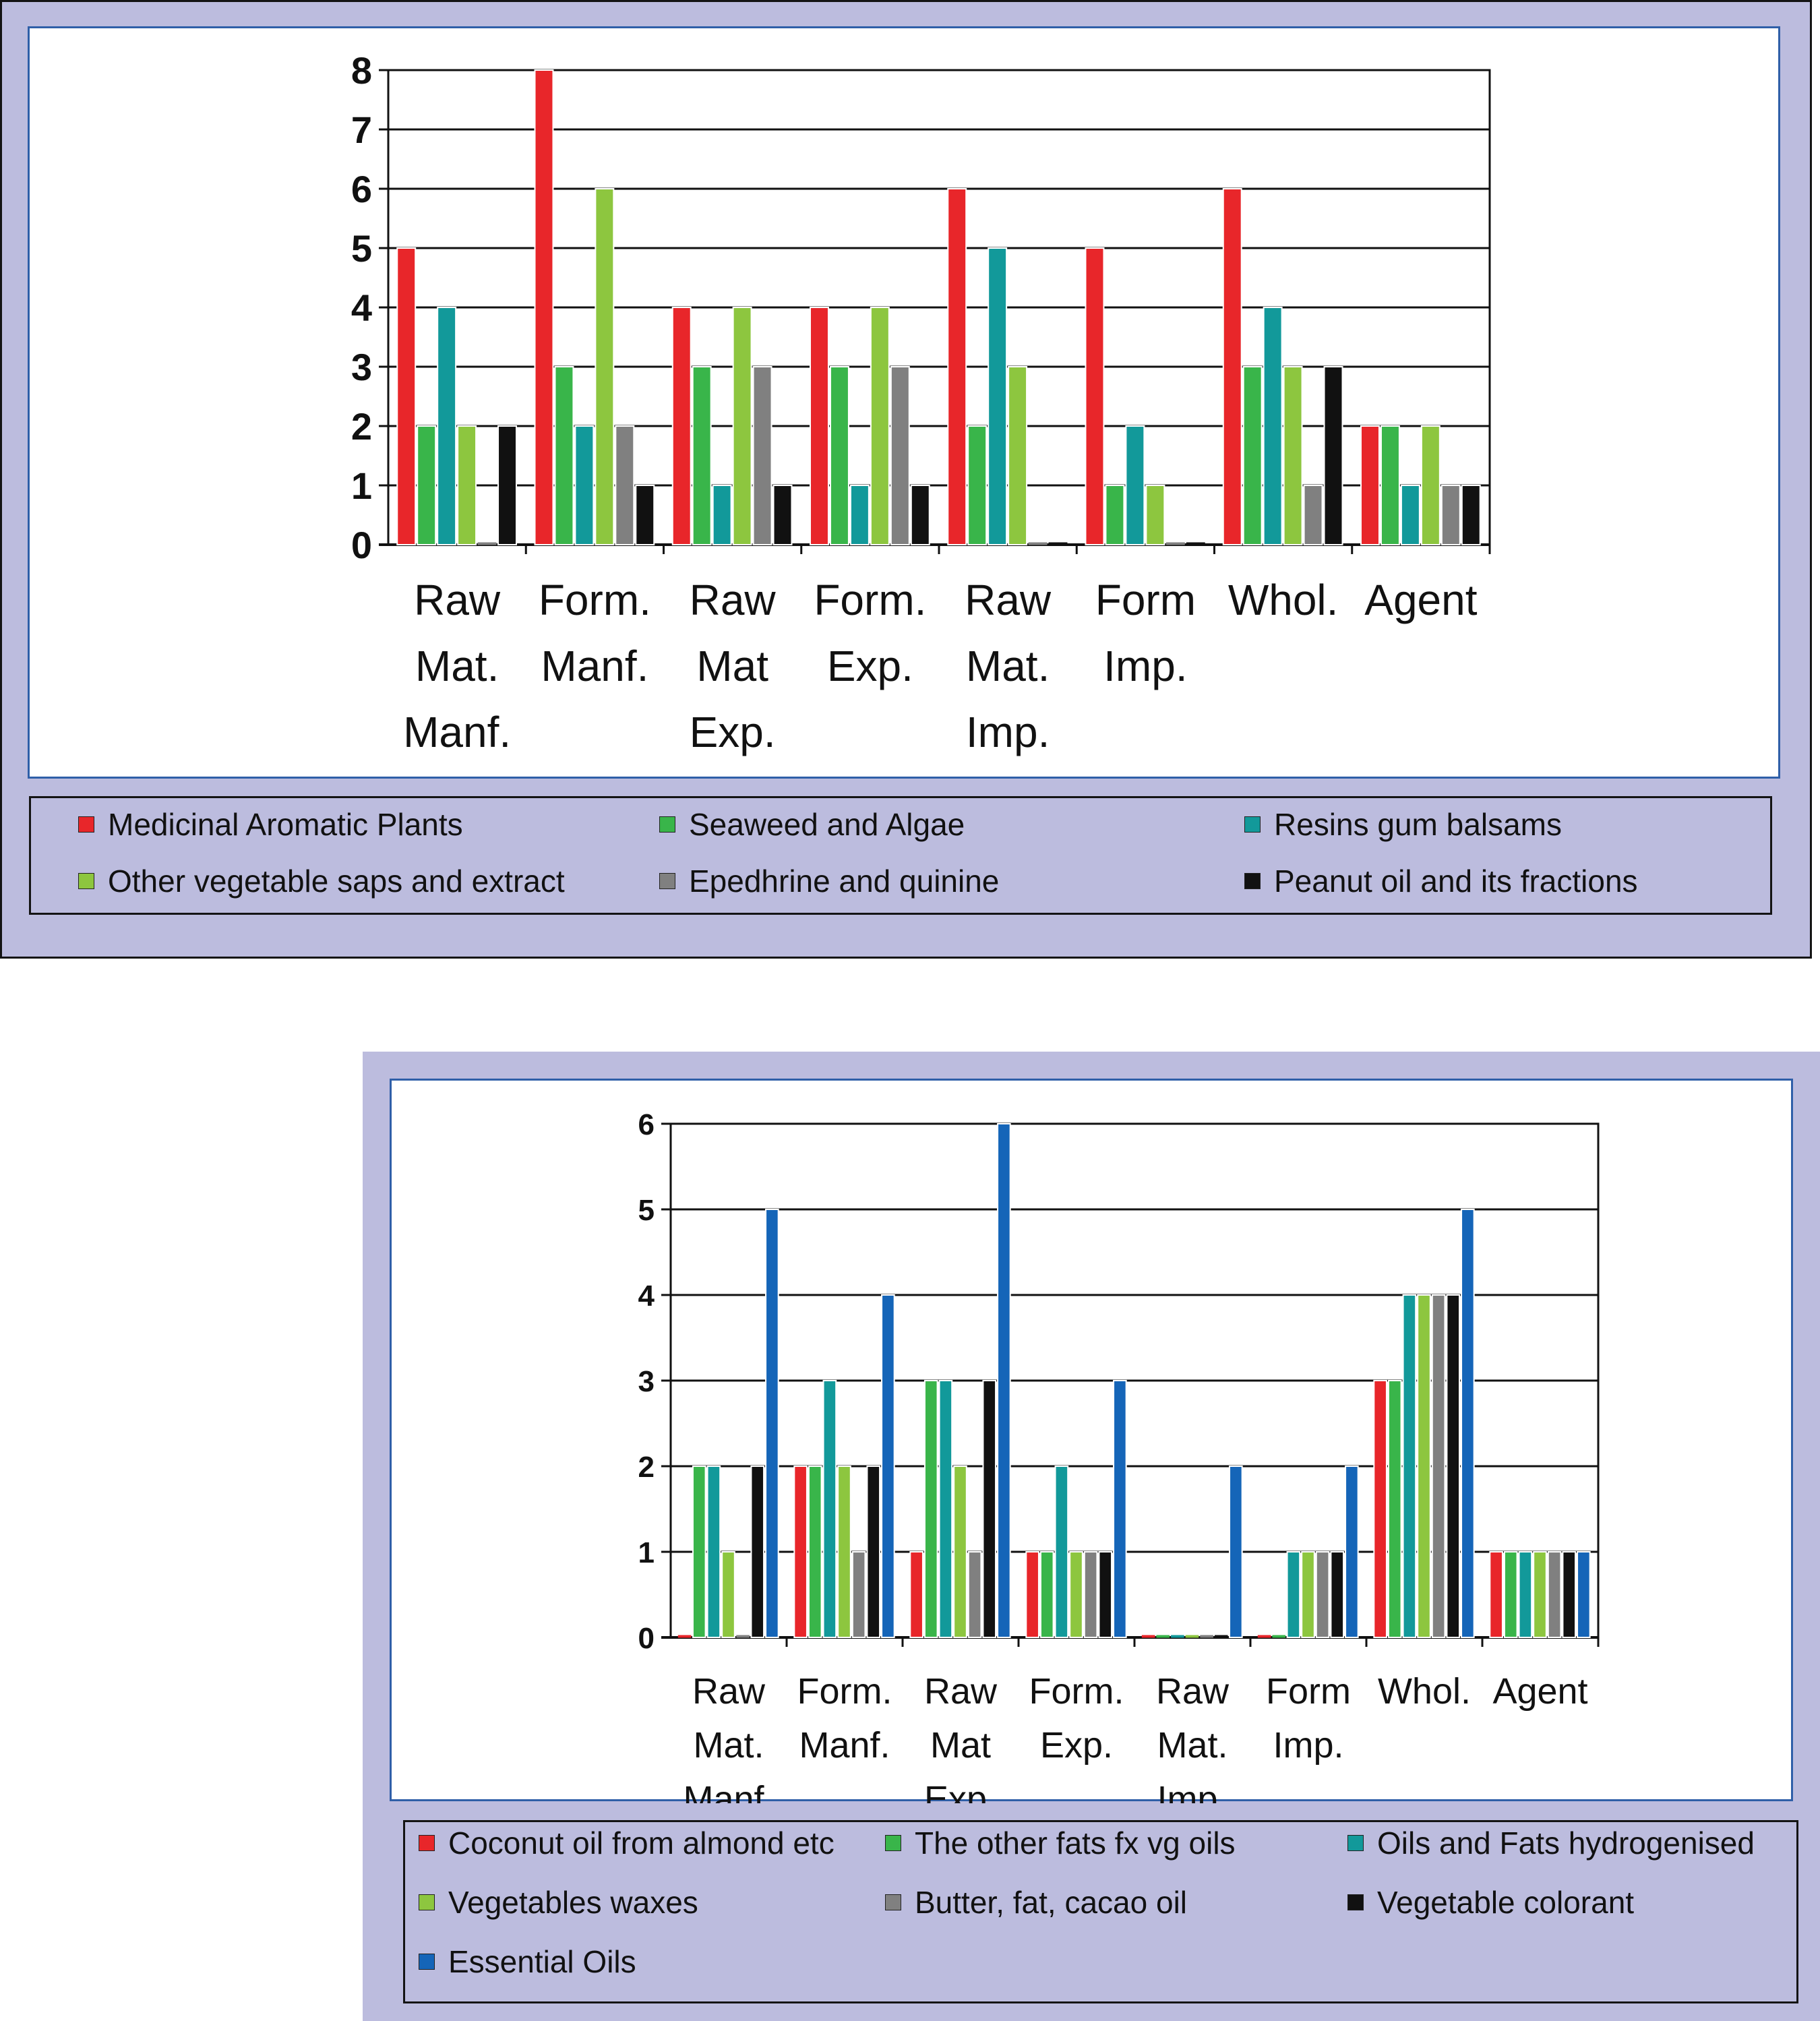 The image size is (1820, 2021). I want to click on y-tick-label: 8, so click(361, 70).